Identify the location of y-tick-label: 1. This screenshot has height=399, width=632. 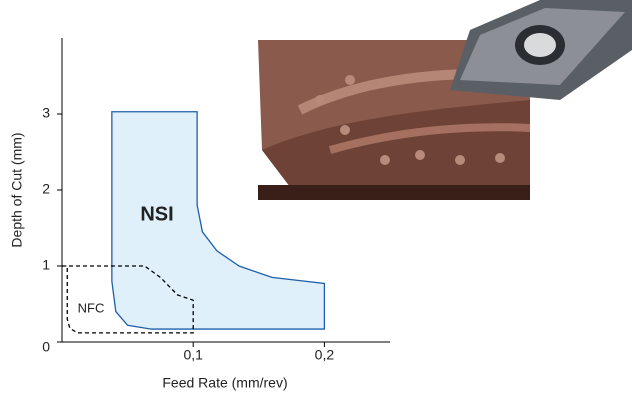
(46, 265).